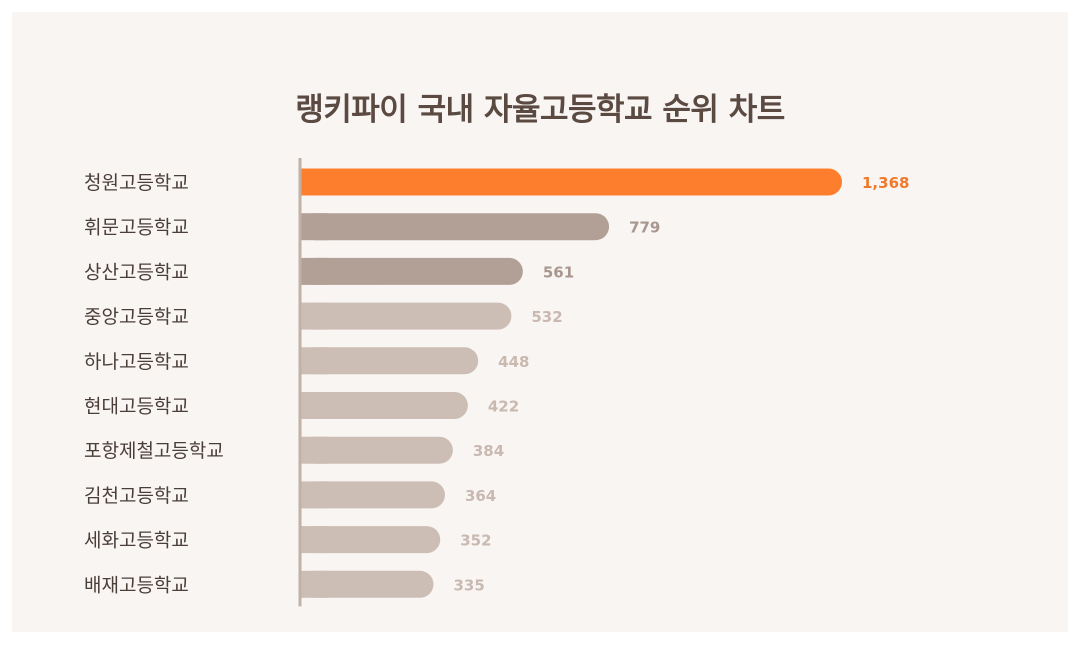 The image size is (1080, 648). Describe the element at coordinates (488, 451) in the screenshot. I see `value-label: 384` at that location.